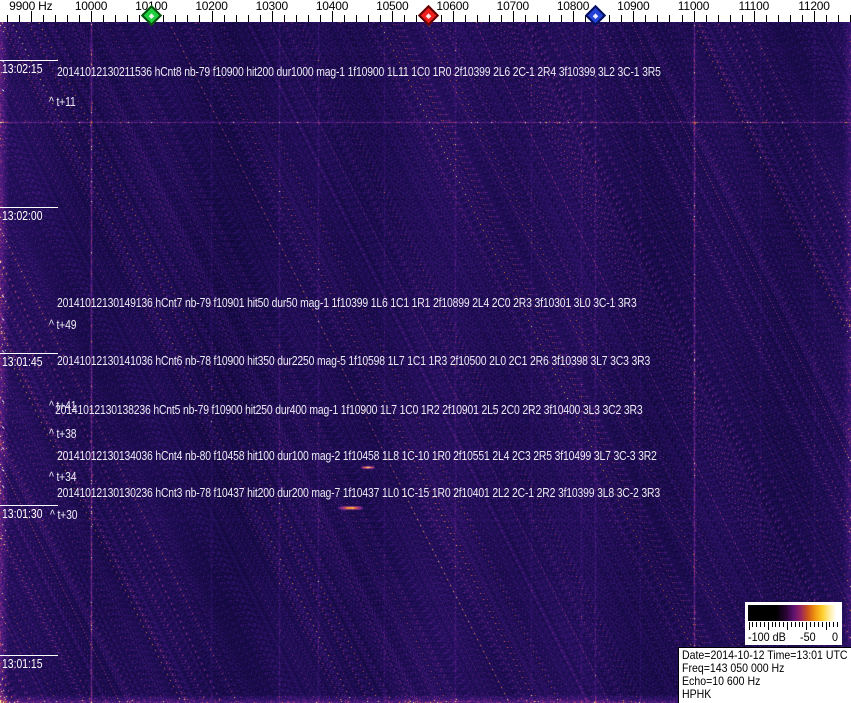  I want to click on ruler-label: 10300, so click(272, 6).